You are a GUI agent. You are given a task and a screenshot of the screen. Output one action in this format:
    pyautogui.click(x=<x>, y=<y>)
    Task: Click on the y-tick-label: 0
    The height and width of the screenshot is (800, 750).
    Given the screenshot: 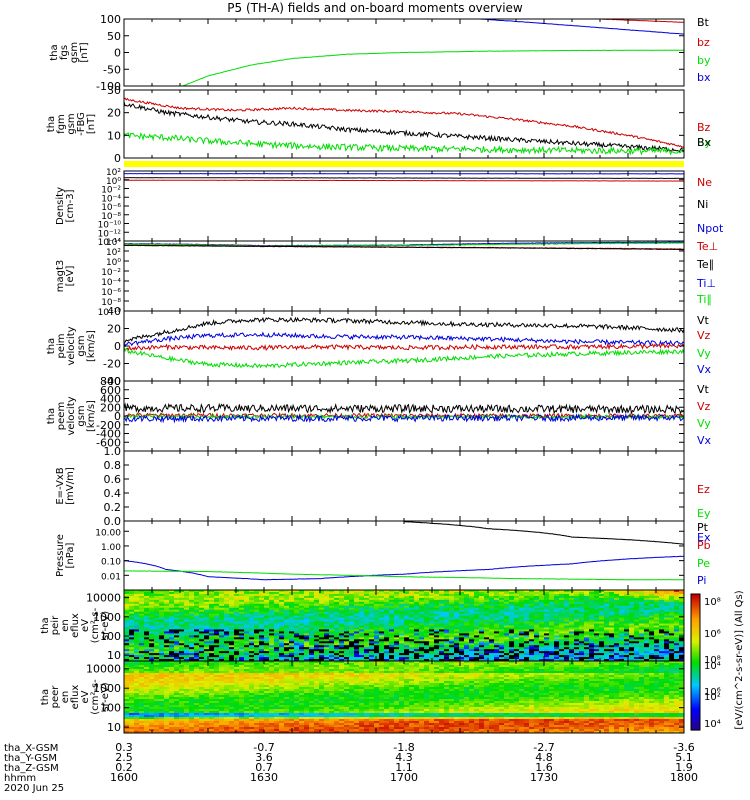 What is the action you would take?
    pyautogui.click(x=117, y=346)
    